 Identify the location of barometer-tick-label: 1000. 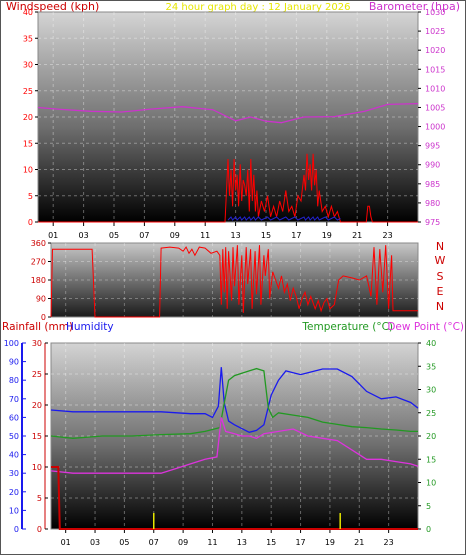
(435, 127).